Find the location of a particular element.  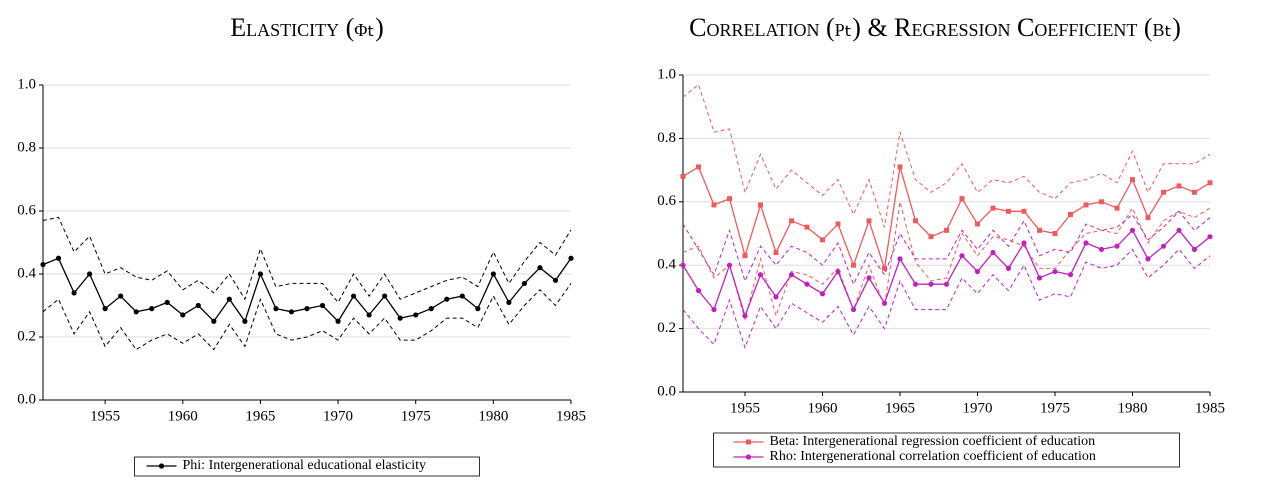

y-tick-label: 1.0 is located at coordinates (666, 74).